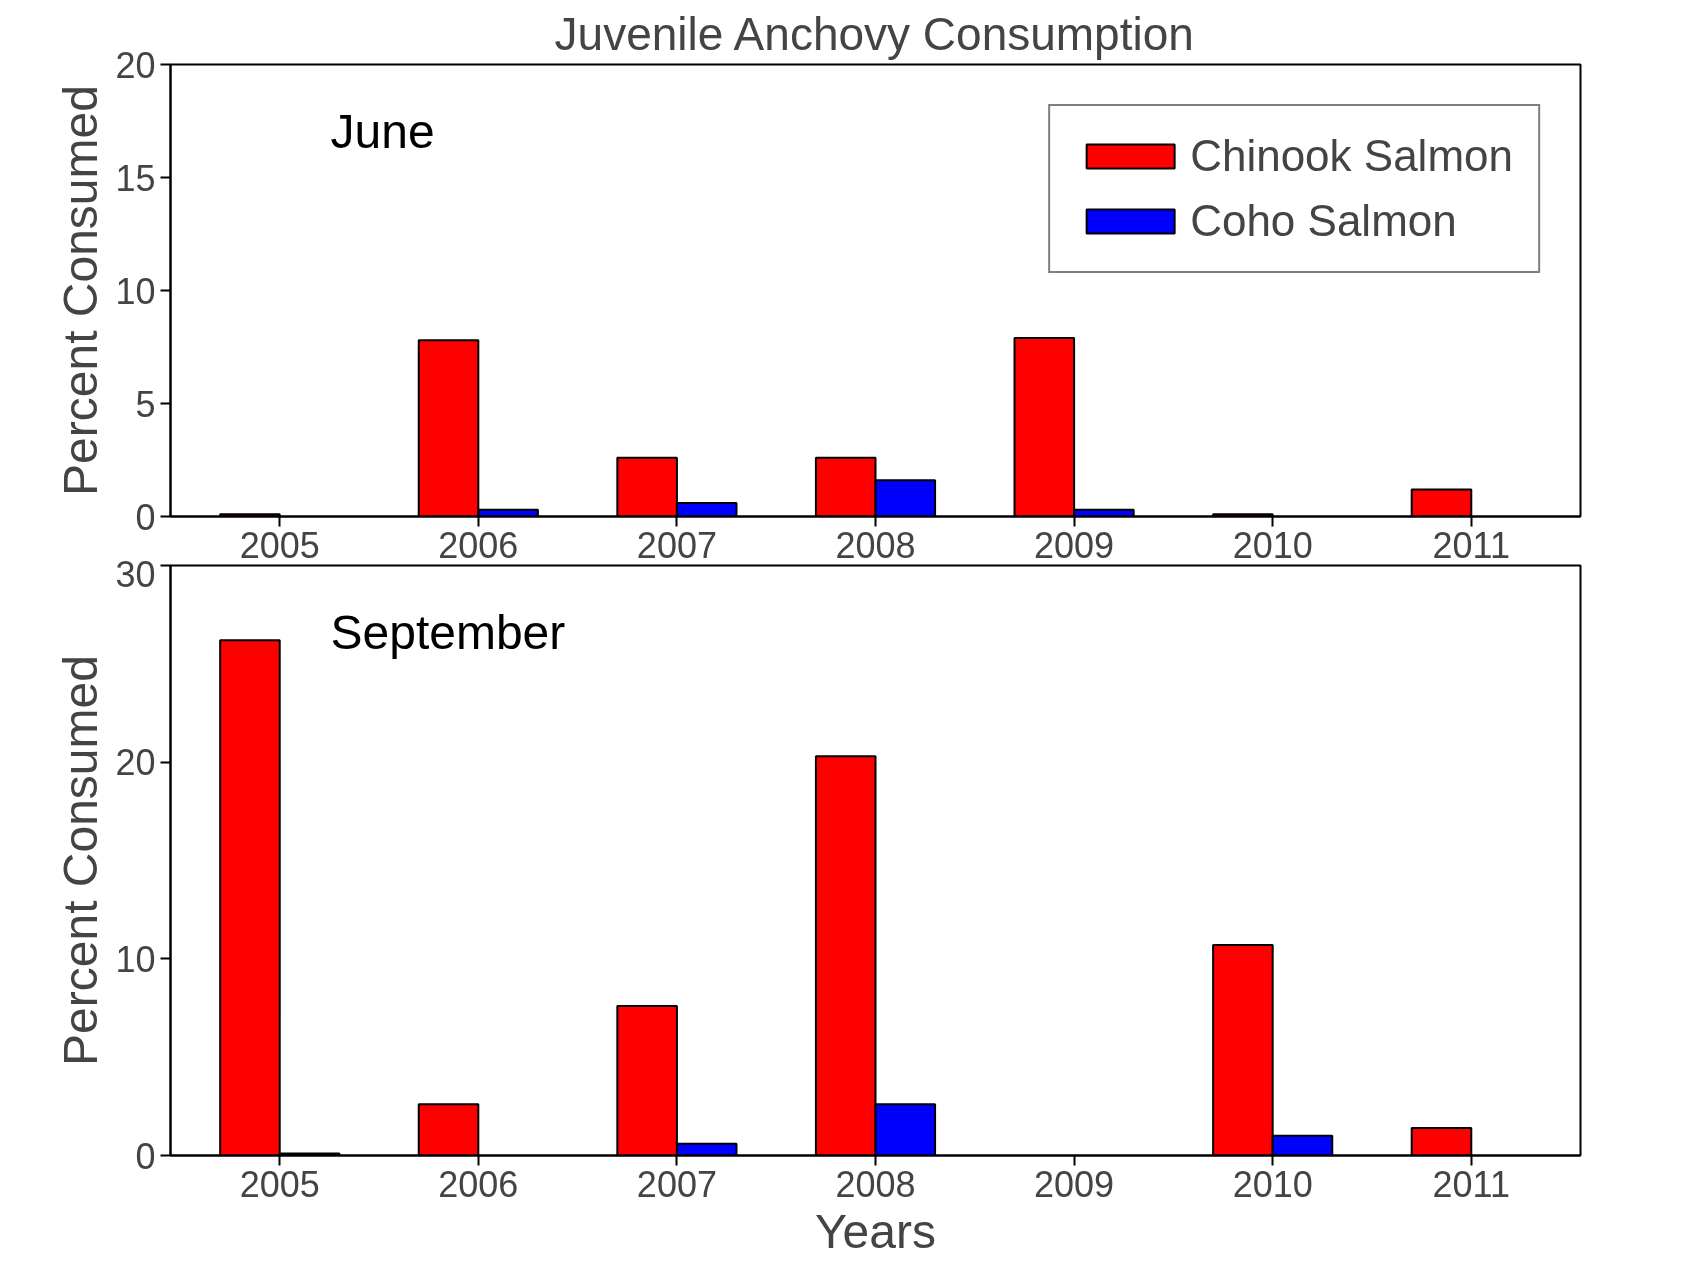 The image size is (1690, 1280). What do you see at coordinates (1323, 221) in the screenshot?
I see `legend-label: Coho Salmon` at bounding box center [1323, 221].